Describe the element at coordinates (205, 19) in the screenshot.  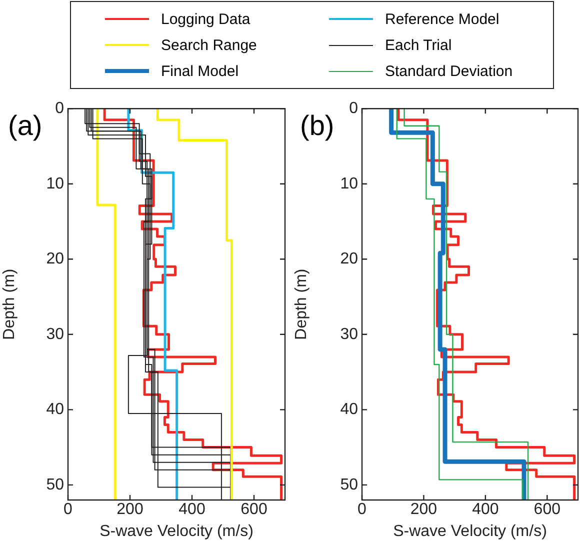
I see `legend-label: Logging Data` at that location.